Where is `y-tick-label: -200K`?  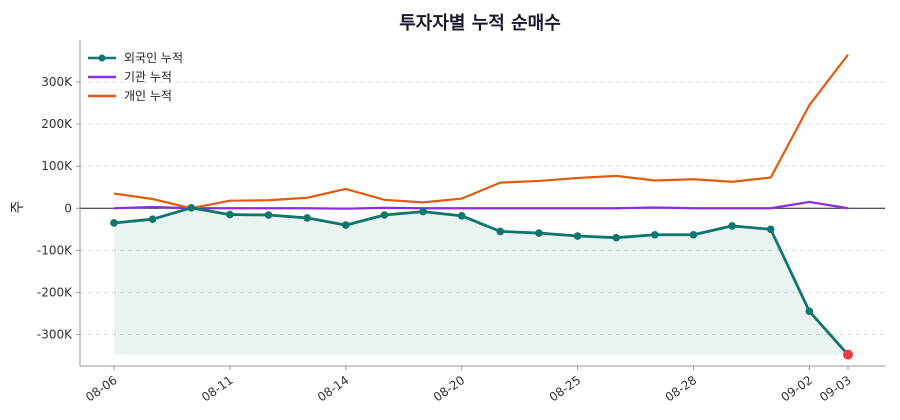
y-tick-label: -200K is located at coordinates (55, 292).